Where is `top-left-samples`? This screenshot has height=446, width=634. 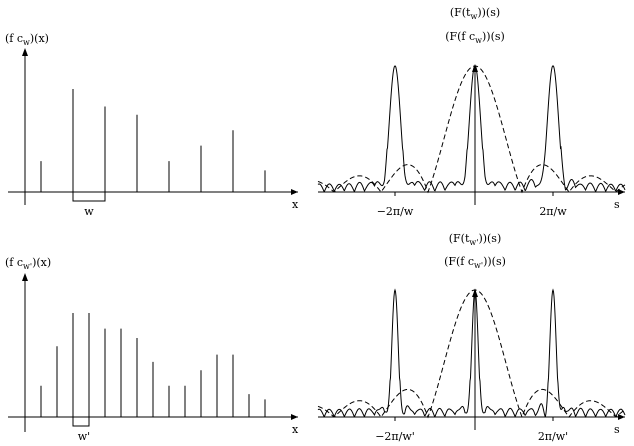 top-left-samples is located at coordinates (153, 140).